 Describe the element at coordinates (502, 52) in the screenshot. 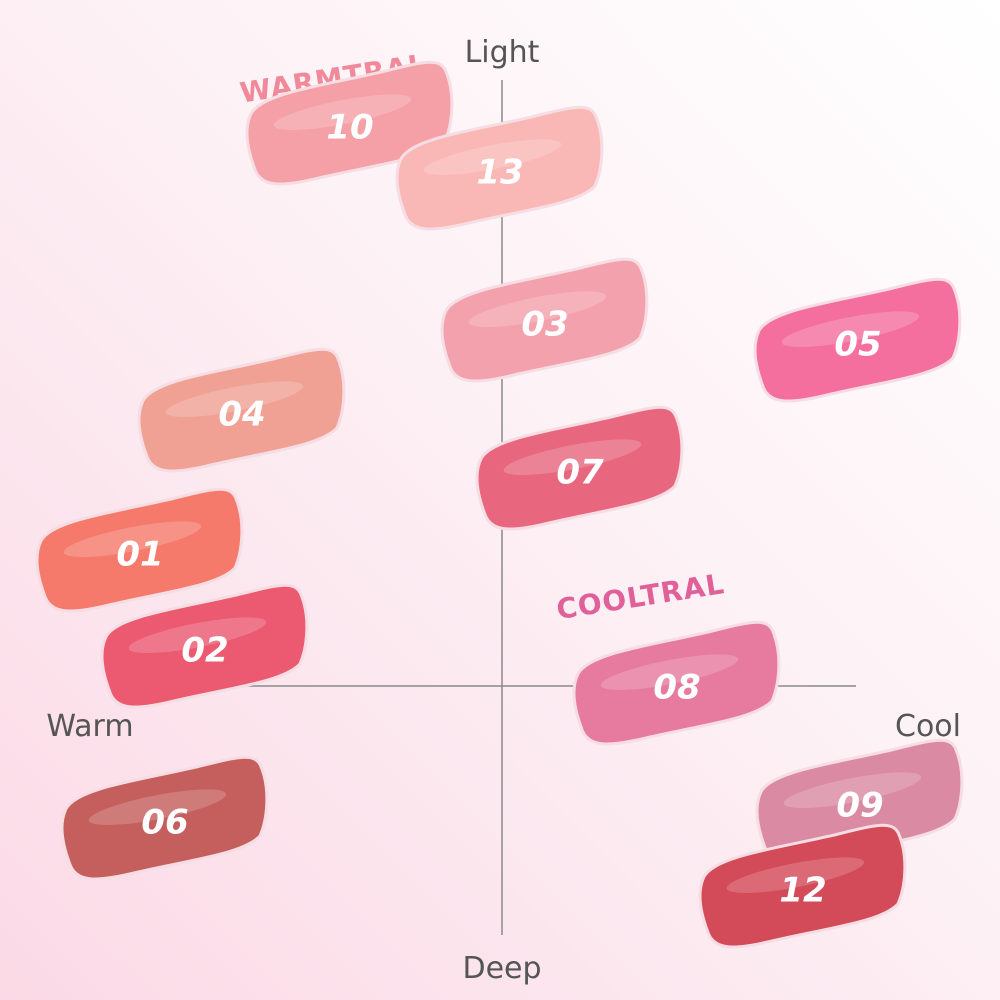

I see `axis-top: Light` at that location.